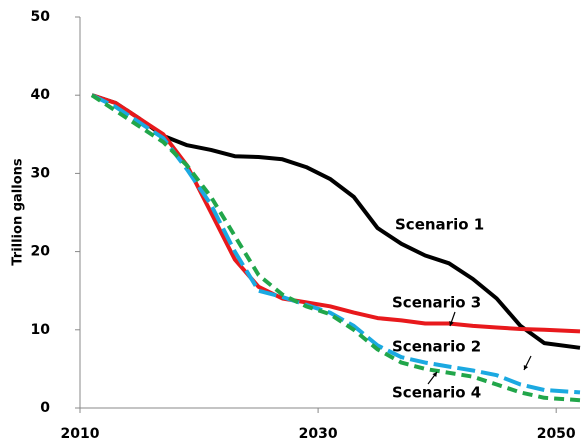  Describe the element at coordinates (41, 252) in the screenshot. I see `y-tick-label: 20` at that location.